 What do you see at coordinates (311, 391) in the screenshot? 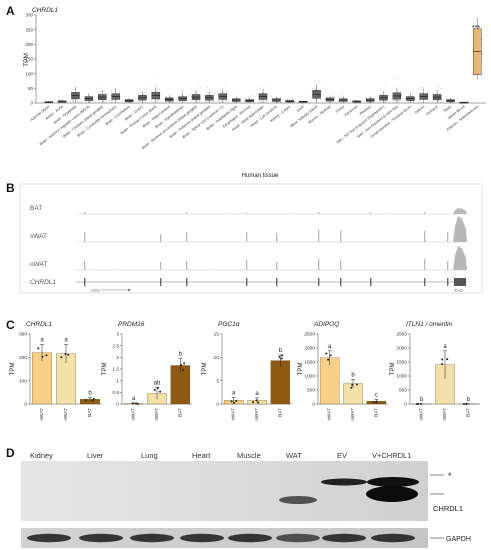
I see `bar-chart-y-tick-label: 500` at bounding box center [311, 391].